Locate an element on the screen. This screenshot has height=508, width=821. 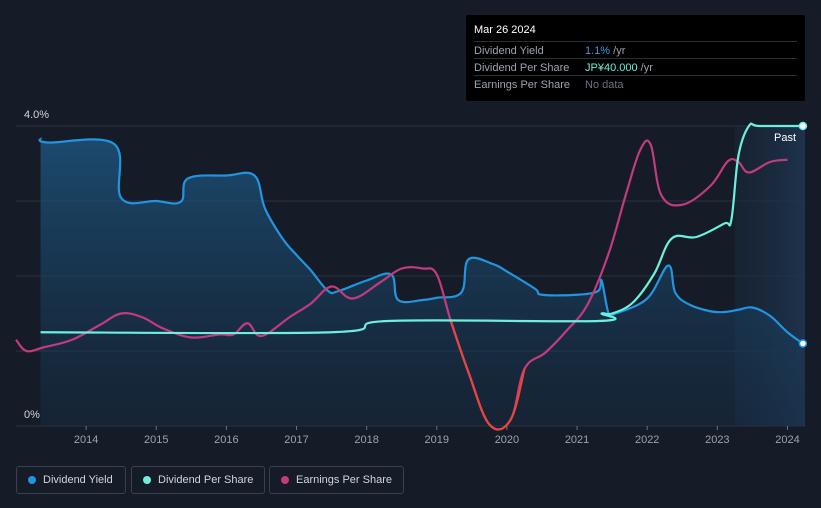
tooltip-label: Earnings Per Share is located at coordinates (522, 85).